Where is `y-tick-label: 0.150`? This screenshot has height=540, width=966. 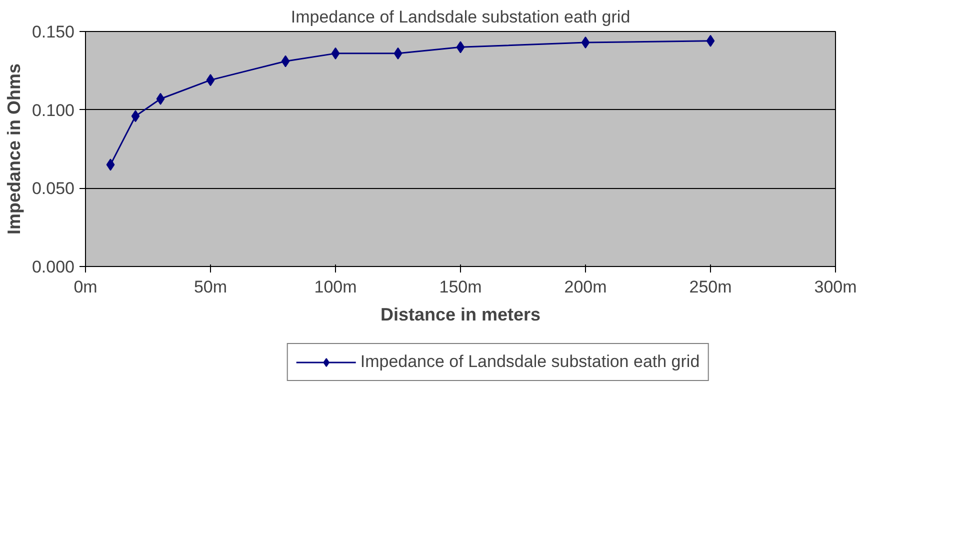 y-tick-label: 0.150 is located at coordinates (53, 32).